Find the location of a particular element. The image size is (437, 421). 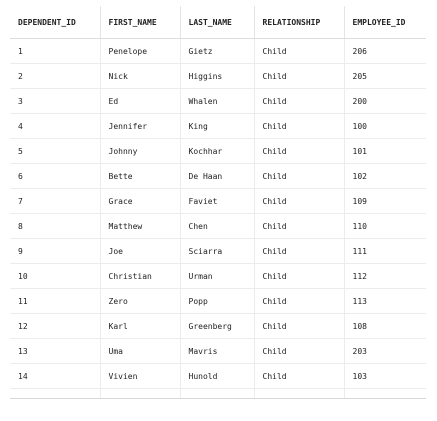

cell-dependent-id: 8 is located at coordinates (55, 226).